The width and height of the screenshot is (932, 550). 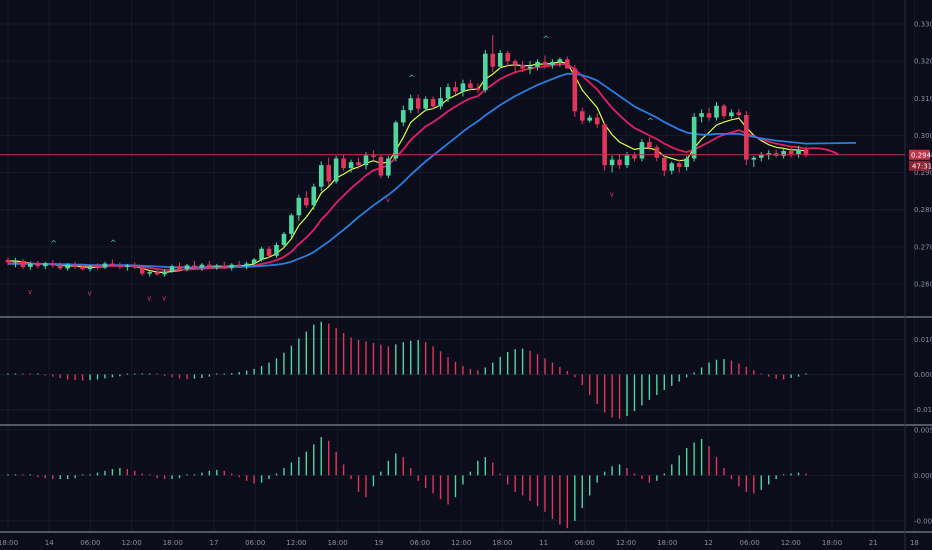 I want to click on time-axis-tick-label: 18, so click(x=914, y=543).